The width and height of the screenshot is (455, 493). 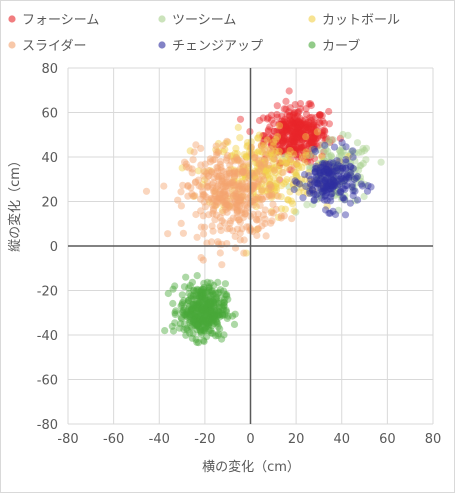 What do you see at coordinates (60, 20) in the screenshot?
I see `legend-label: フォーシーム` at bounding box center [60, 20].